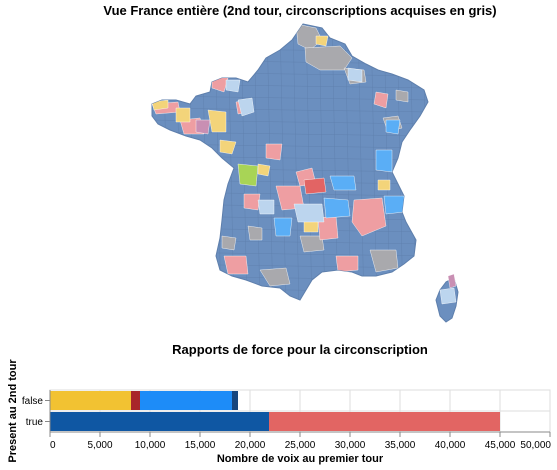 This screenshot has height=470, width=557. I want to click on x-tick-label: 30,000, so click(350, 445).